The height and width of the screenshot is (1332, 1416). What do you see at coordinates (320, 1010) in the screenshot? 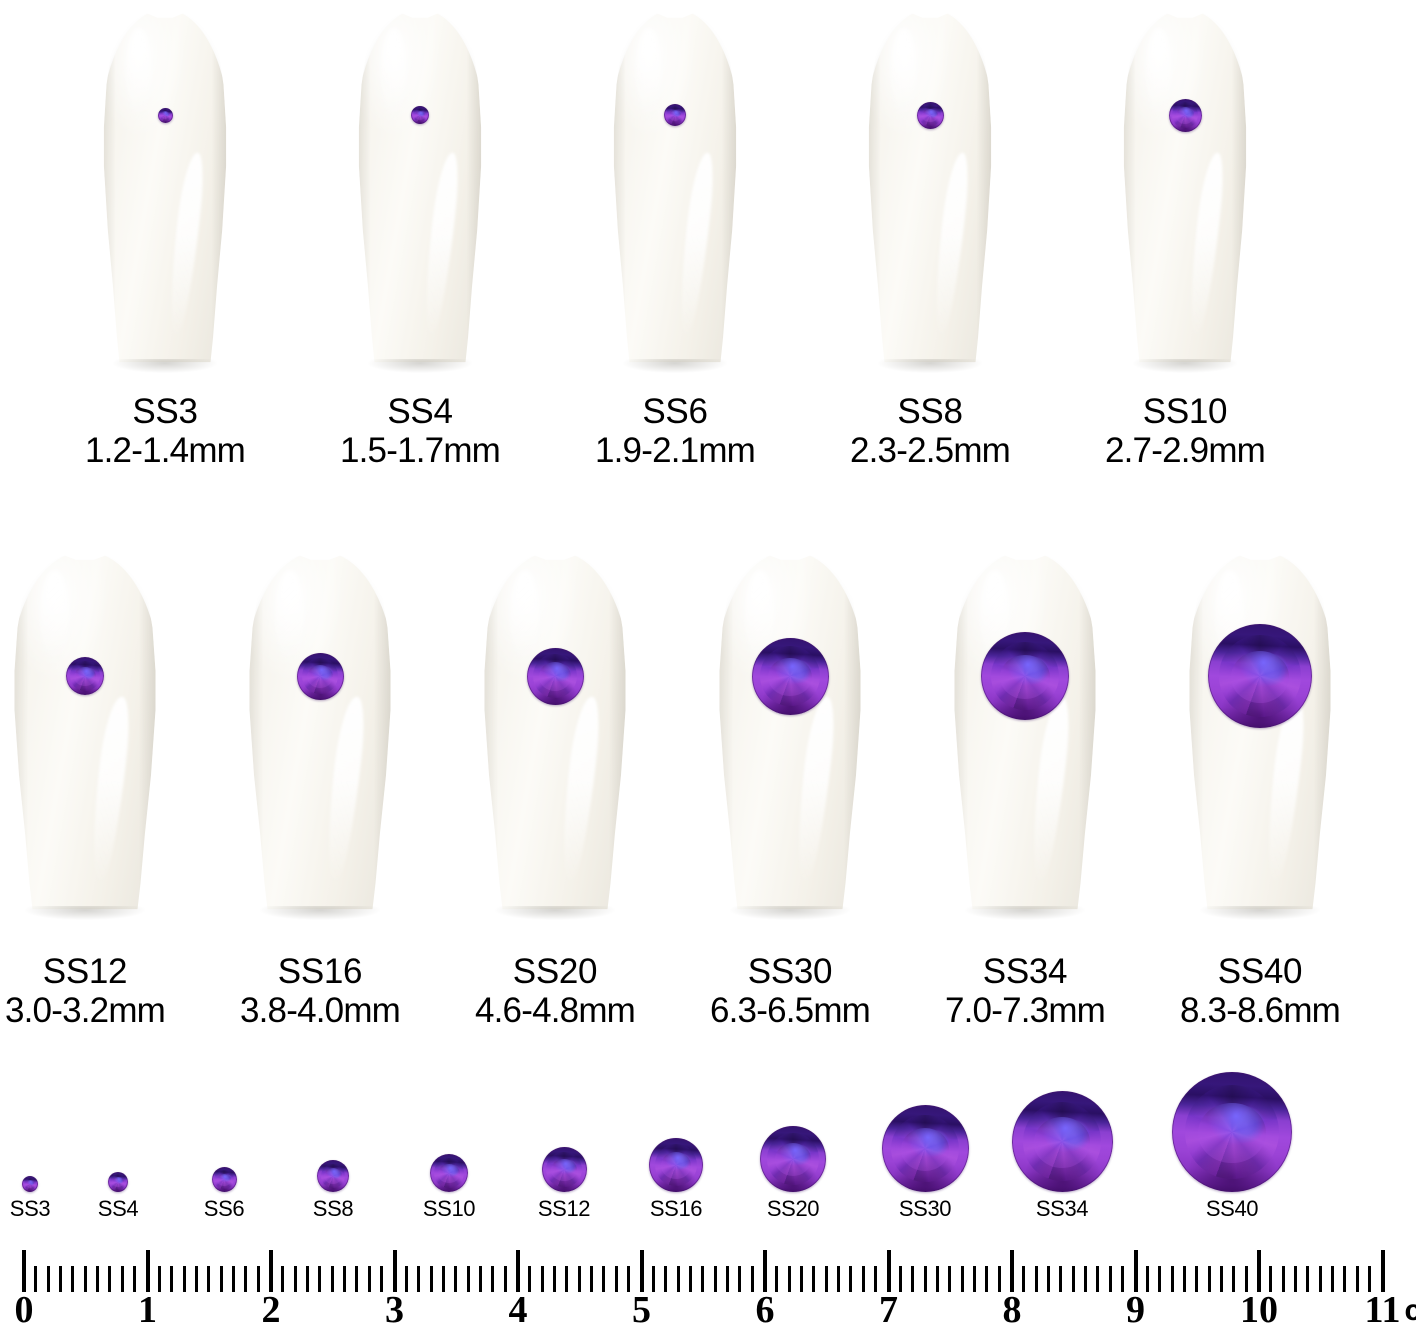
I see `size-diameter-label: 3.8-4.0mm` at bounding box center [320, 1010].